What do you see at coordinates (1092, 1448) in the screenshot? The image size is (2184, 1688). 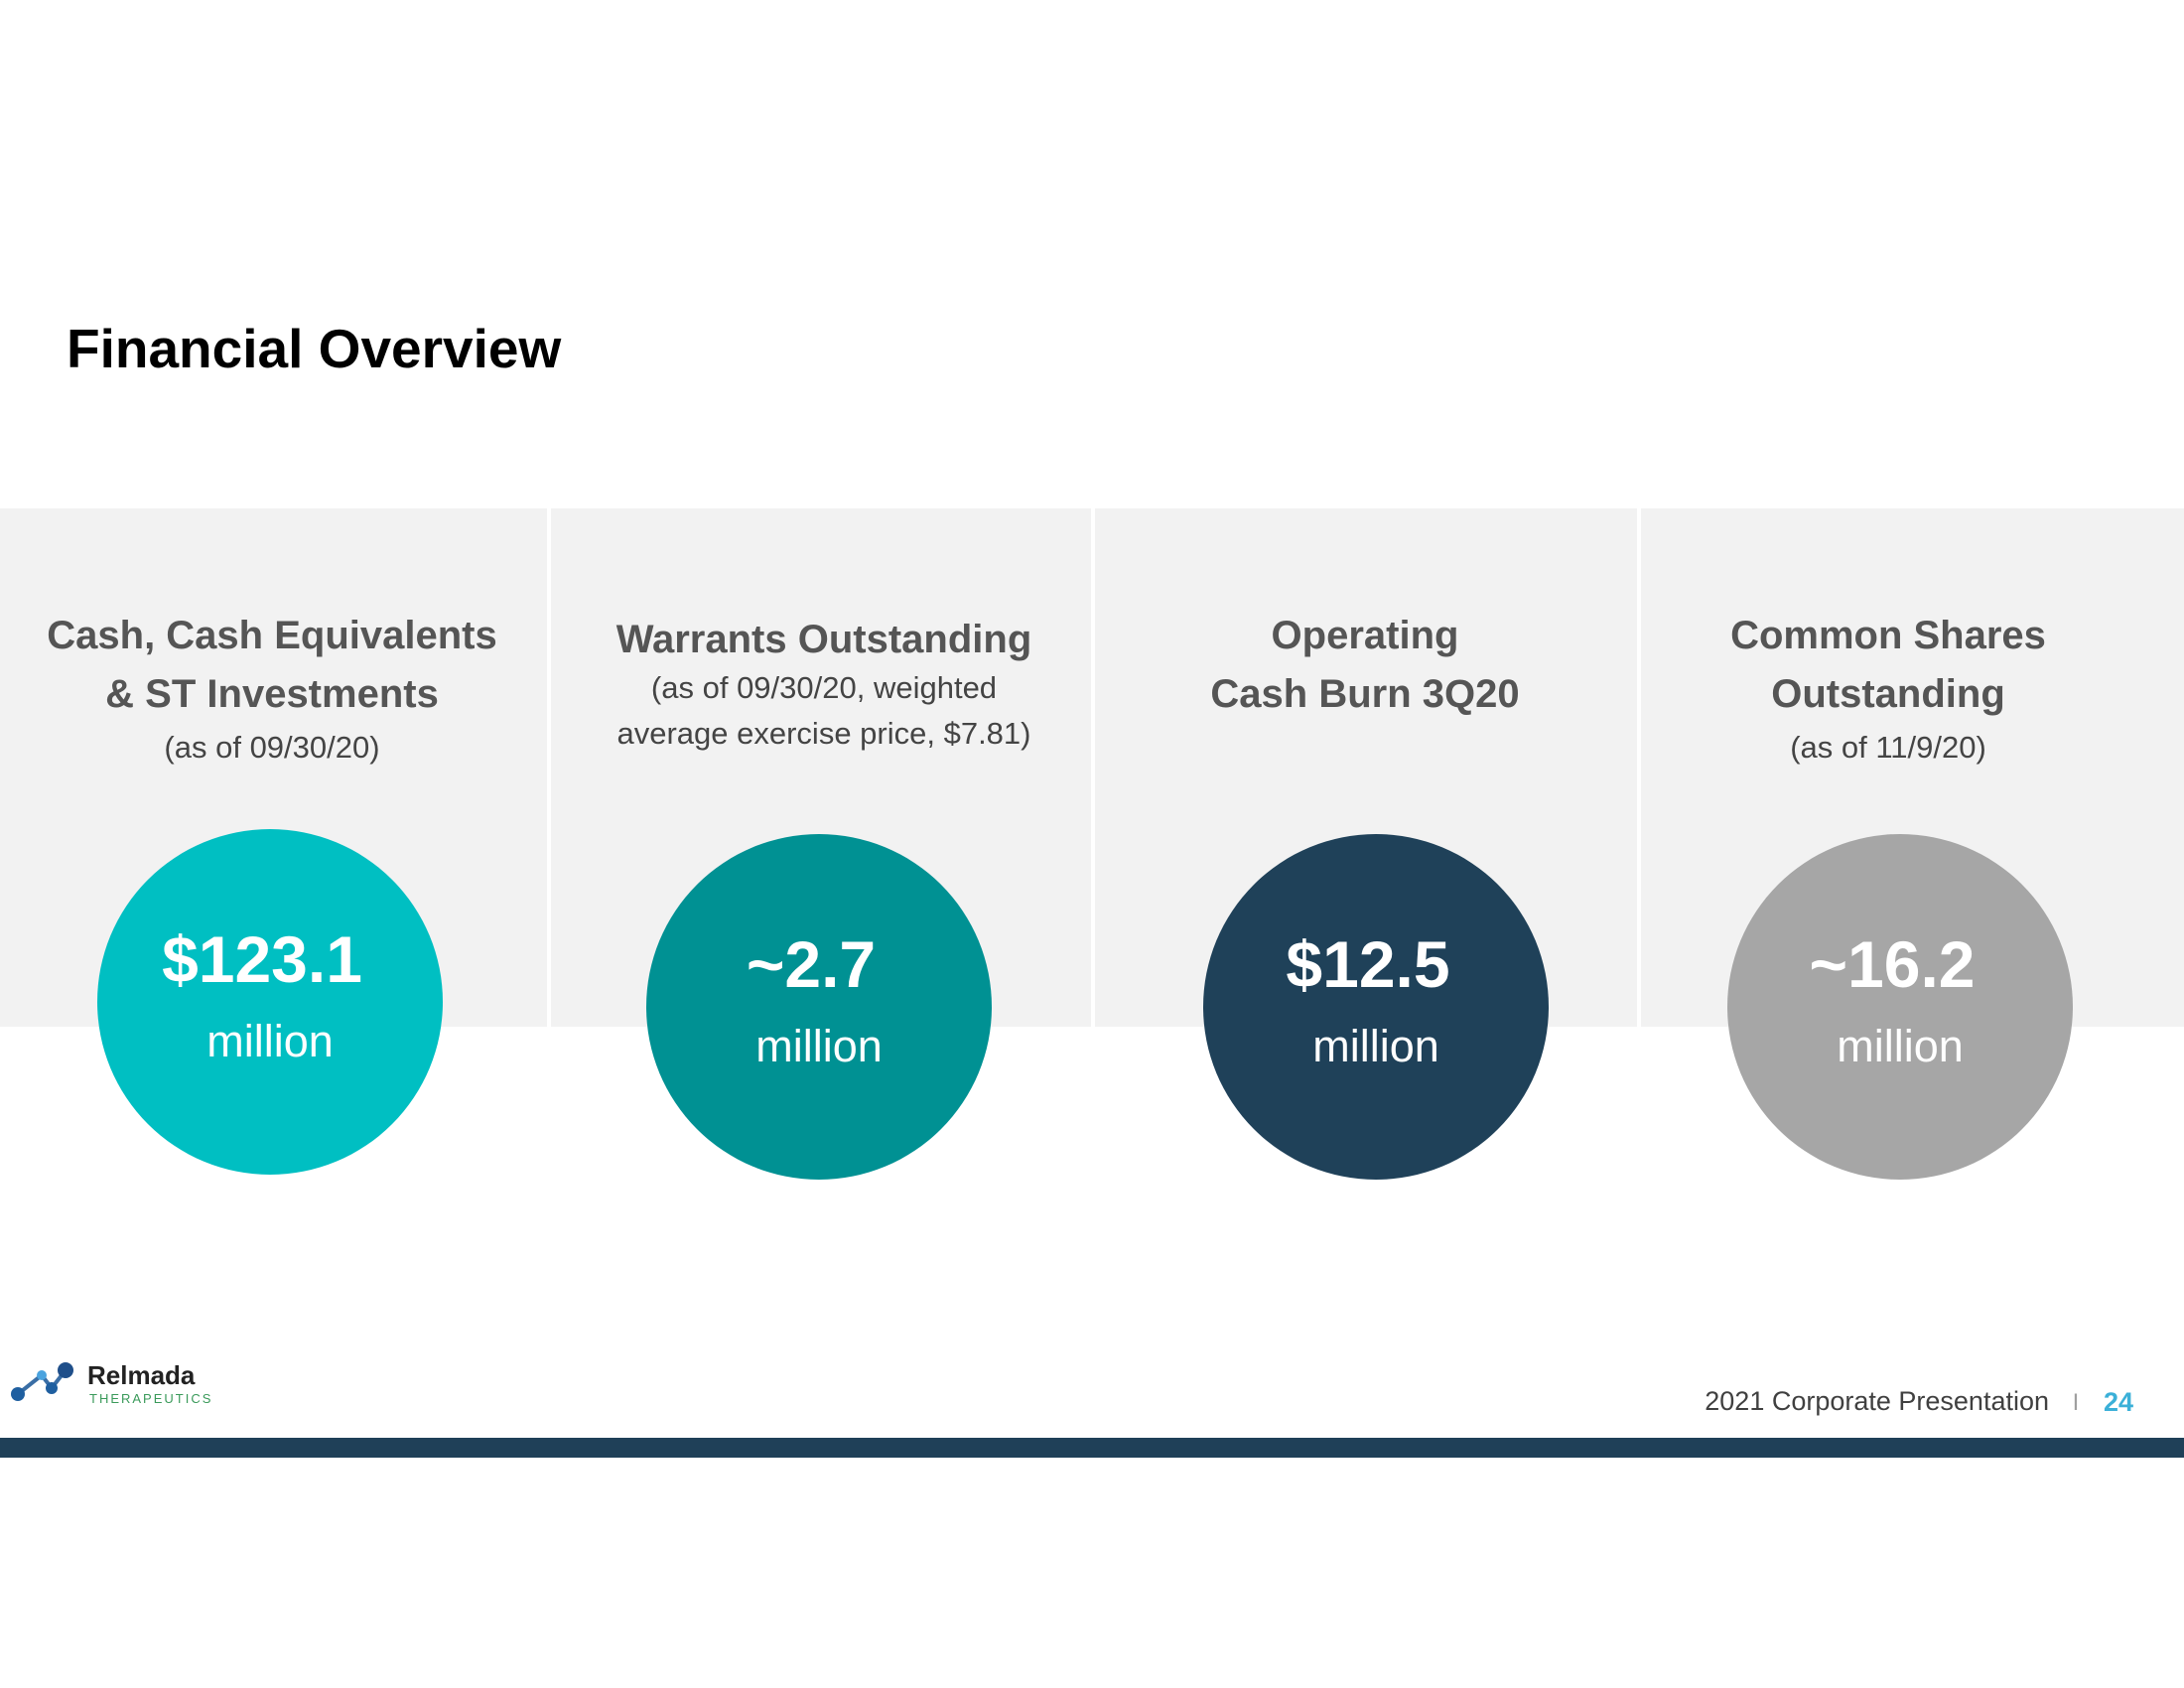 I see `footer-bar` at bounding box center [1092, 1448].